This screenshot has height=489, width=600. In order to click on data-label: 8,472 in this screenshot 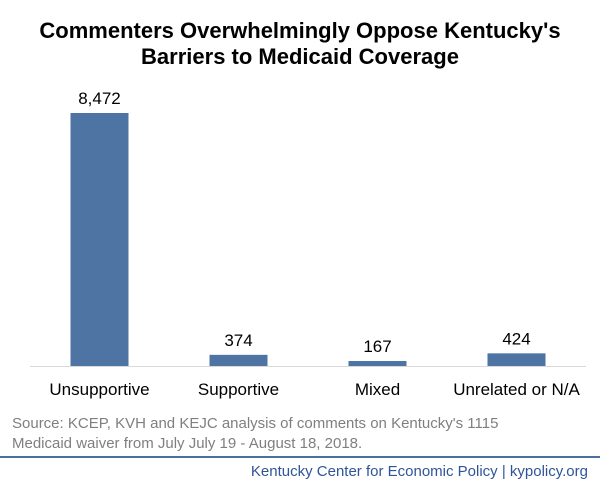, I will do `click(99, 98)`.